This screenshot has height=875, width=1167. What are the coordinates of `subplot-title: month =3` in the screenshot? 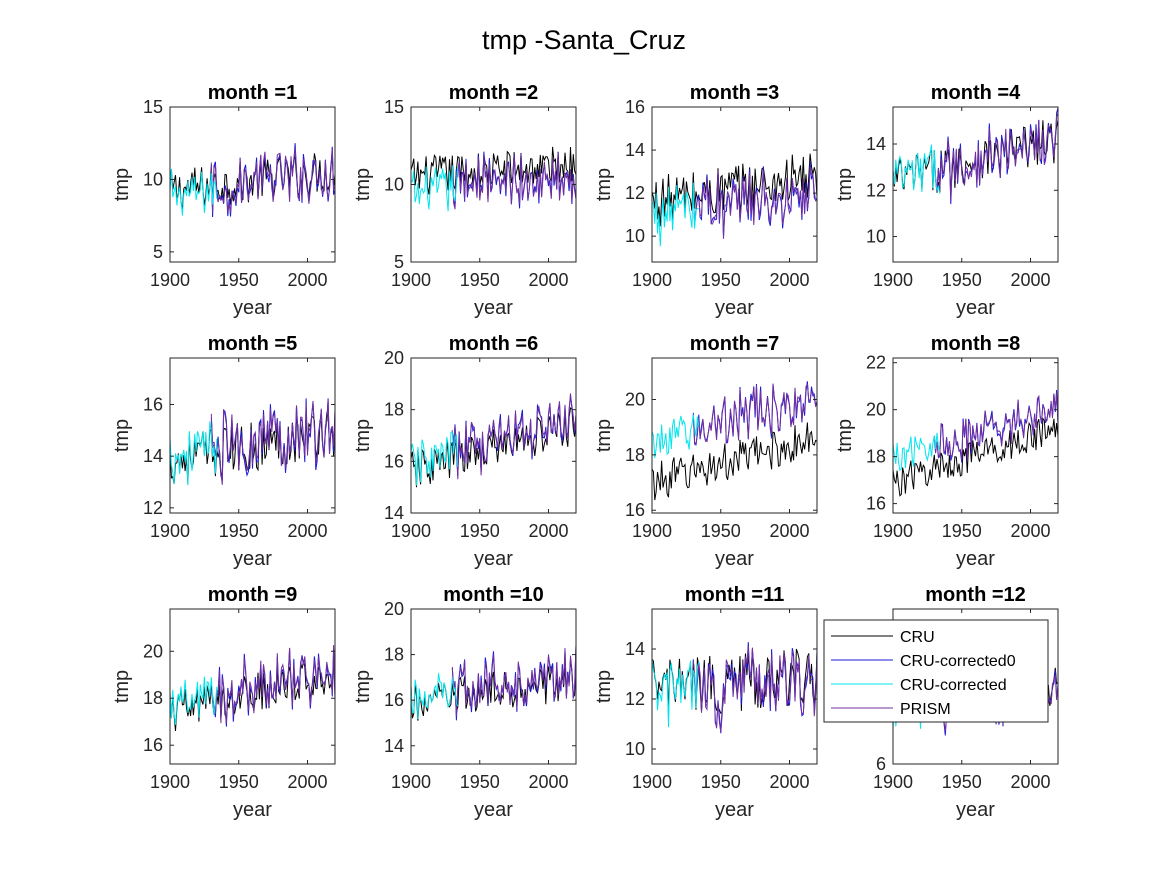 It's located at (734, 93).